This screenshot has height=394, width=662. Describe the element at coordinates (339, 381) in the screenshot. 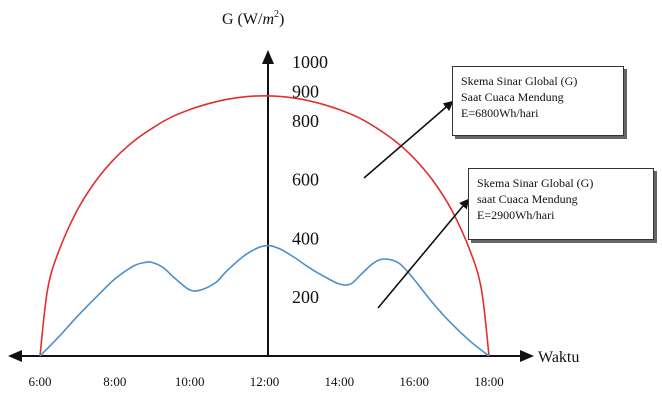

I see `x-tick-label: 14:00` at that location.